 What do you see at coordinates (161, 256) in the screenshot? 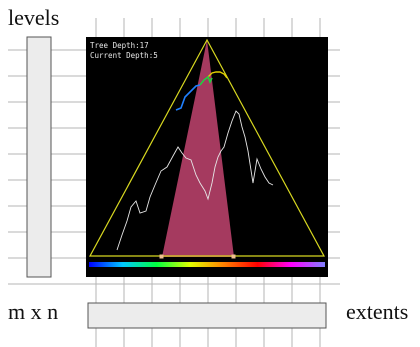
I see `frustum-marker-left` at bounding box center [161, 256].